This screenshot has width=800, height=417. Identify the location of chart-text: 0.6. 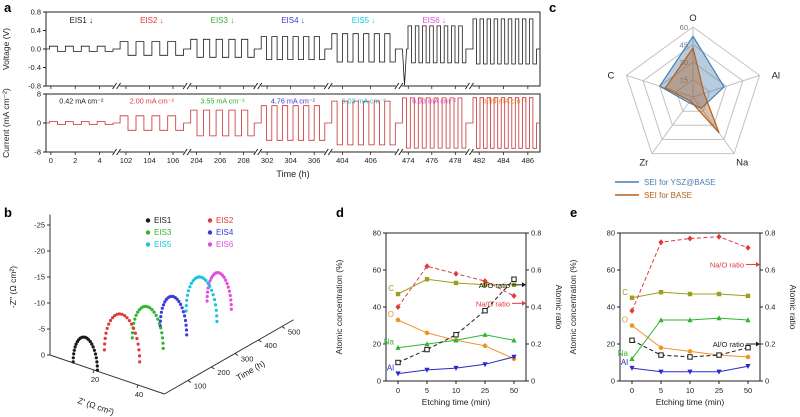
(770, 270).